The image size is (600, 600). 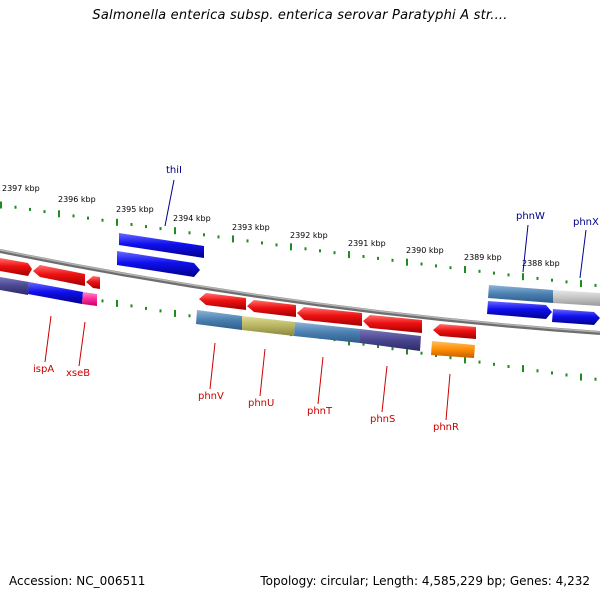 I want to click on kbp-label: 2390 kbp, so click(x=425, y=250).